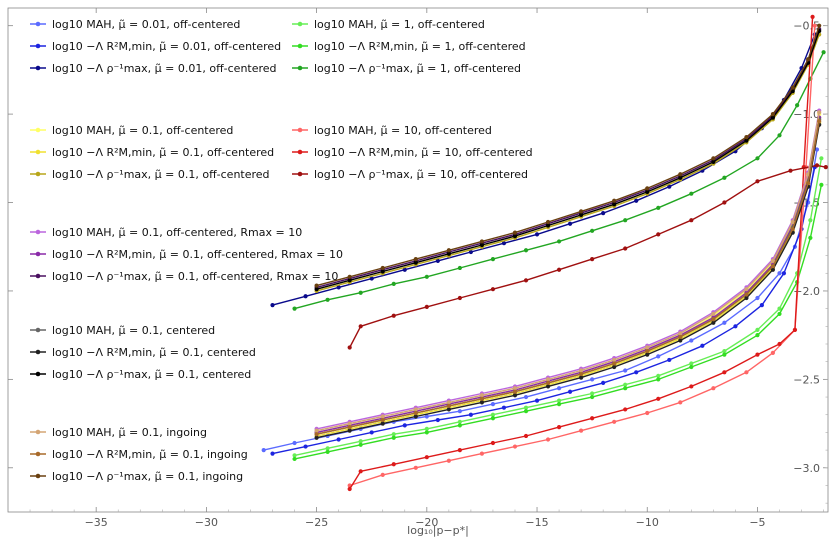 The image size is (830, 540). What do you see at coordinates (206, 522) in the screenshot?
I see `x-tick-label: −30` at bounding box center [206, 522].